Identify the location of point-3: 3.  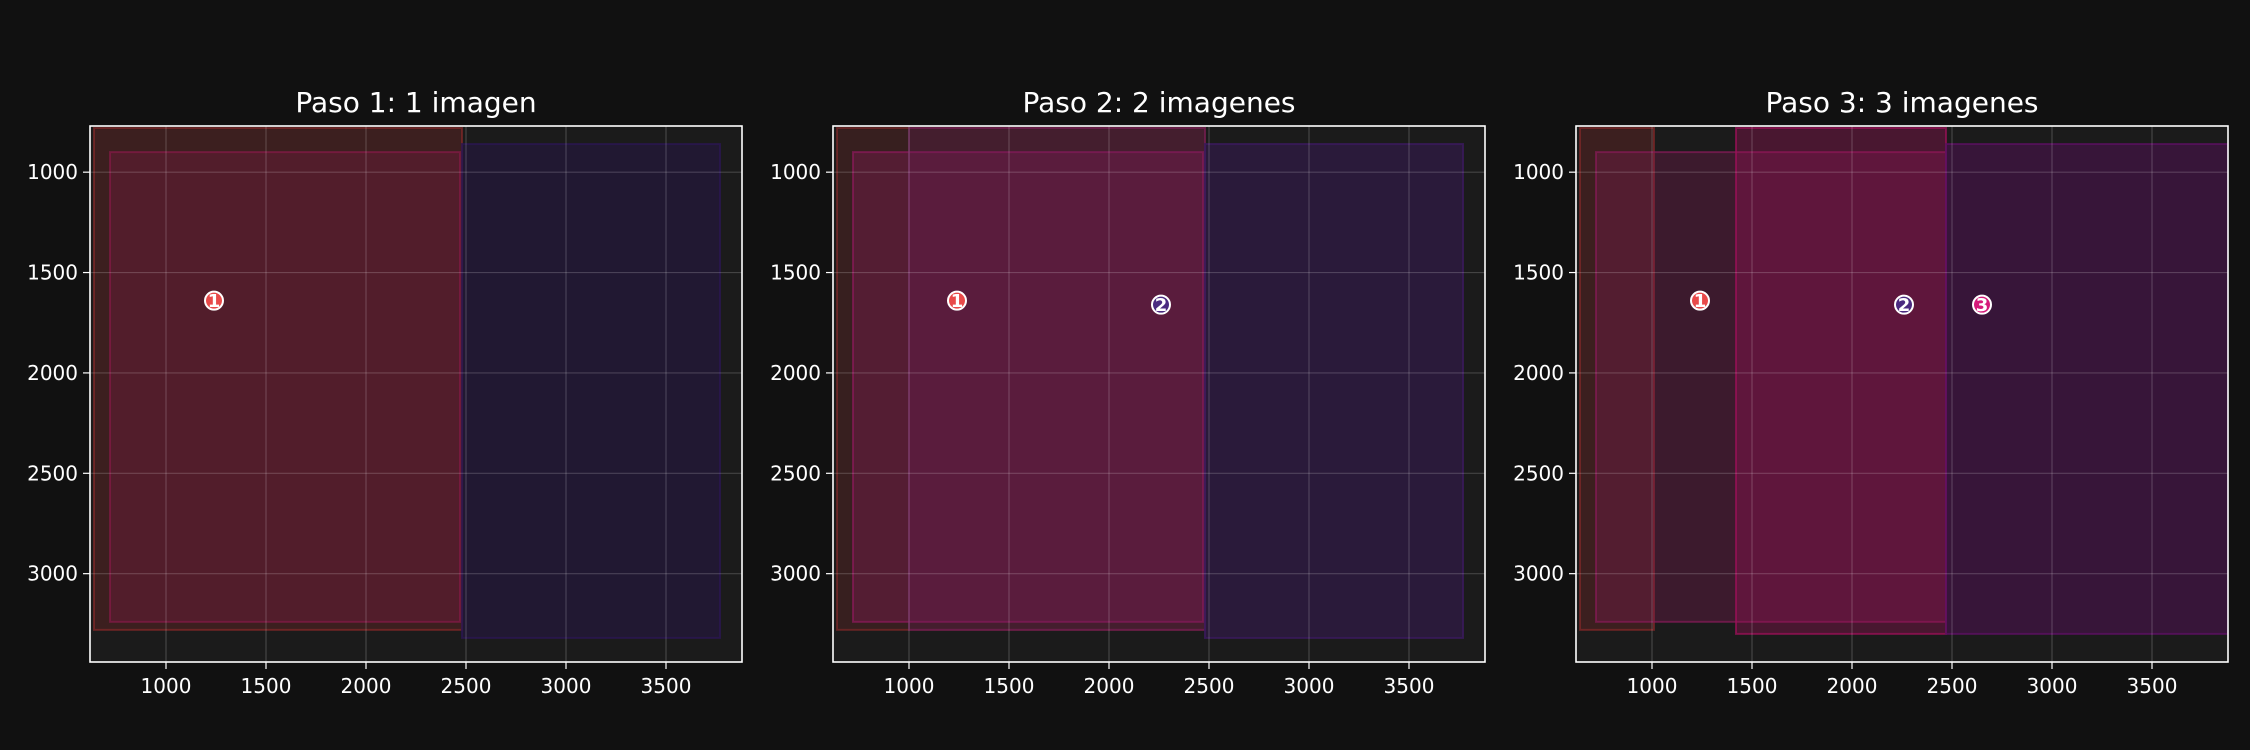
(1982, 305).